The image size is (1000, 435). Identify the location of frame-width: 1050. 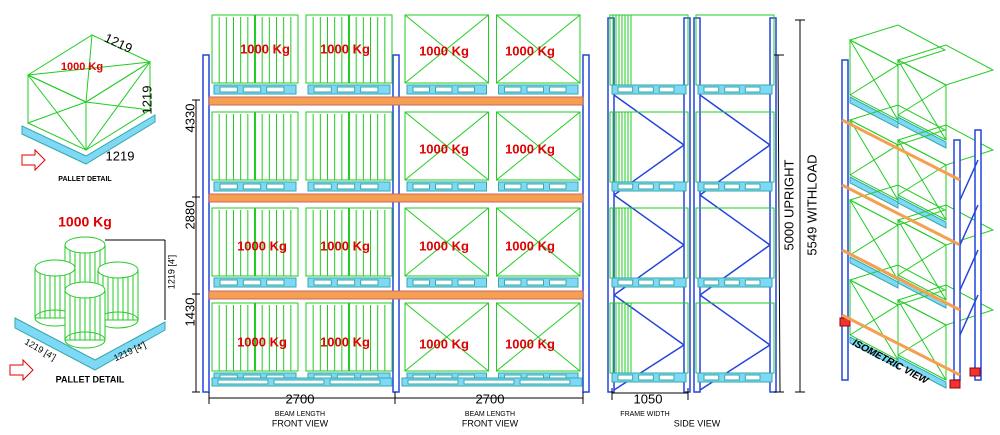
(648, 398).